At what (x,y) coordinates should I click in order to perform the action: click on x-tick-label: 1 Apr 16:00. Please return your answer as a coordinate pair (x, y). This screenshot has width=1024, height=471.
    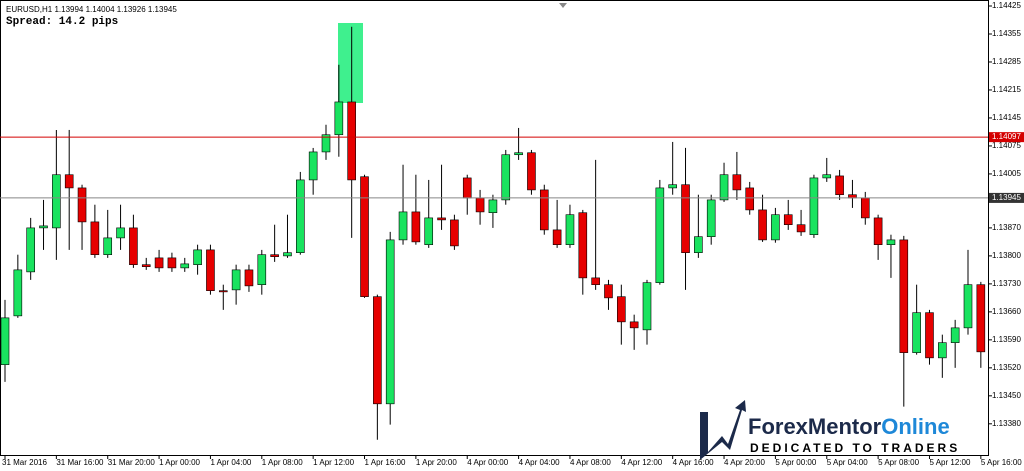
    Looking at the image, I should click on (385, 462).